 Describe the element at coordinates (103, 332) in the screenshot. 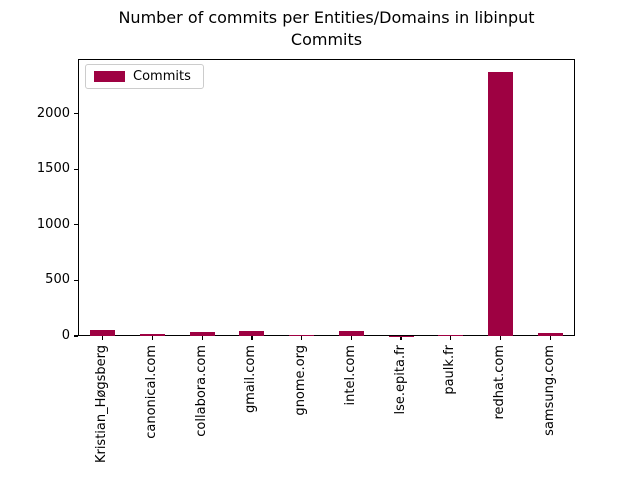

I see `bar-kristian-h-gsberg` at that location.